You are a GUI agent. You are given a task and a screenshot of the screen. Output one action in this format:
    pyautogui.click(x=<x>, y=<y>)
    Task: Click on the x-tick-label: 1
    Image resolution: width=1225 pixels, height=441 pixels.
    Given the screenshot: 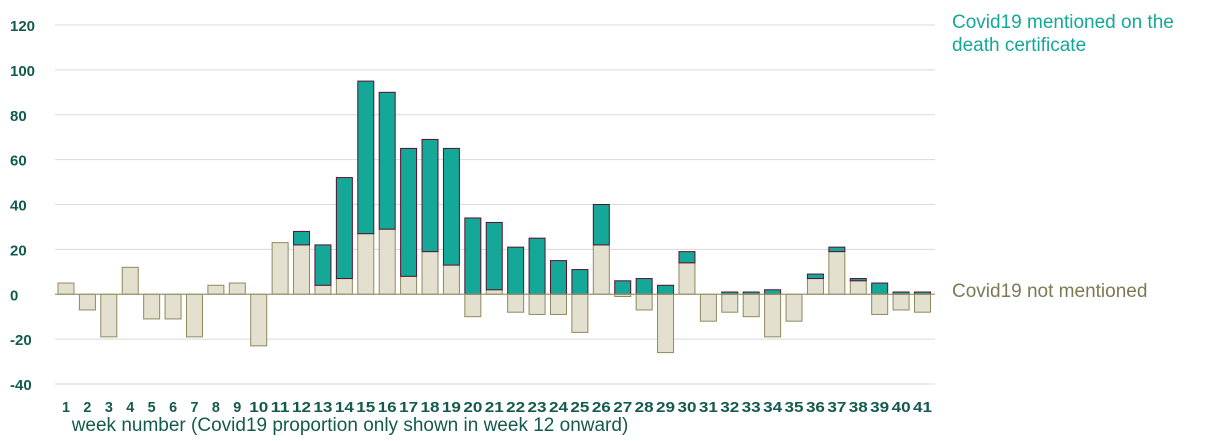 What is the action you would take?
    pyautogui.click(x=66, y=407)
    